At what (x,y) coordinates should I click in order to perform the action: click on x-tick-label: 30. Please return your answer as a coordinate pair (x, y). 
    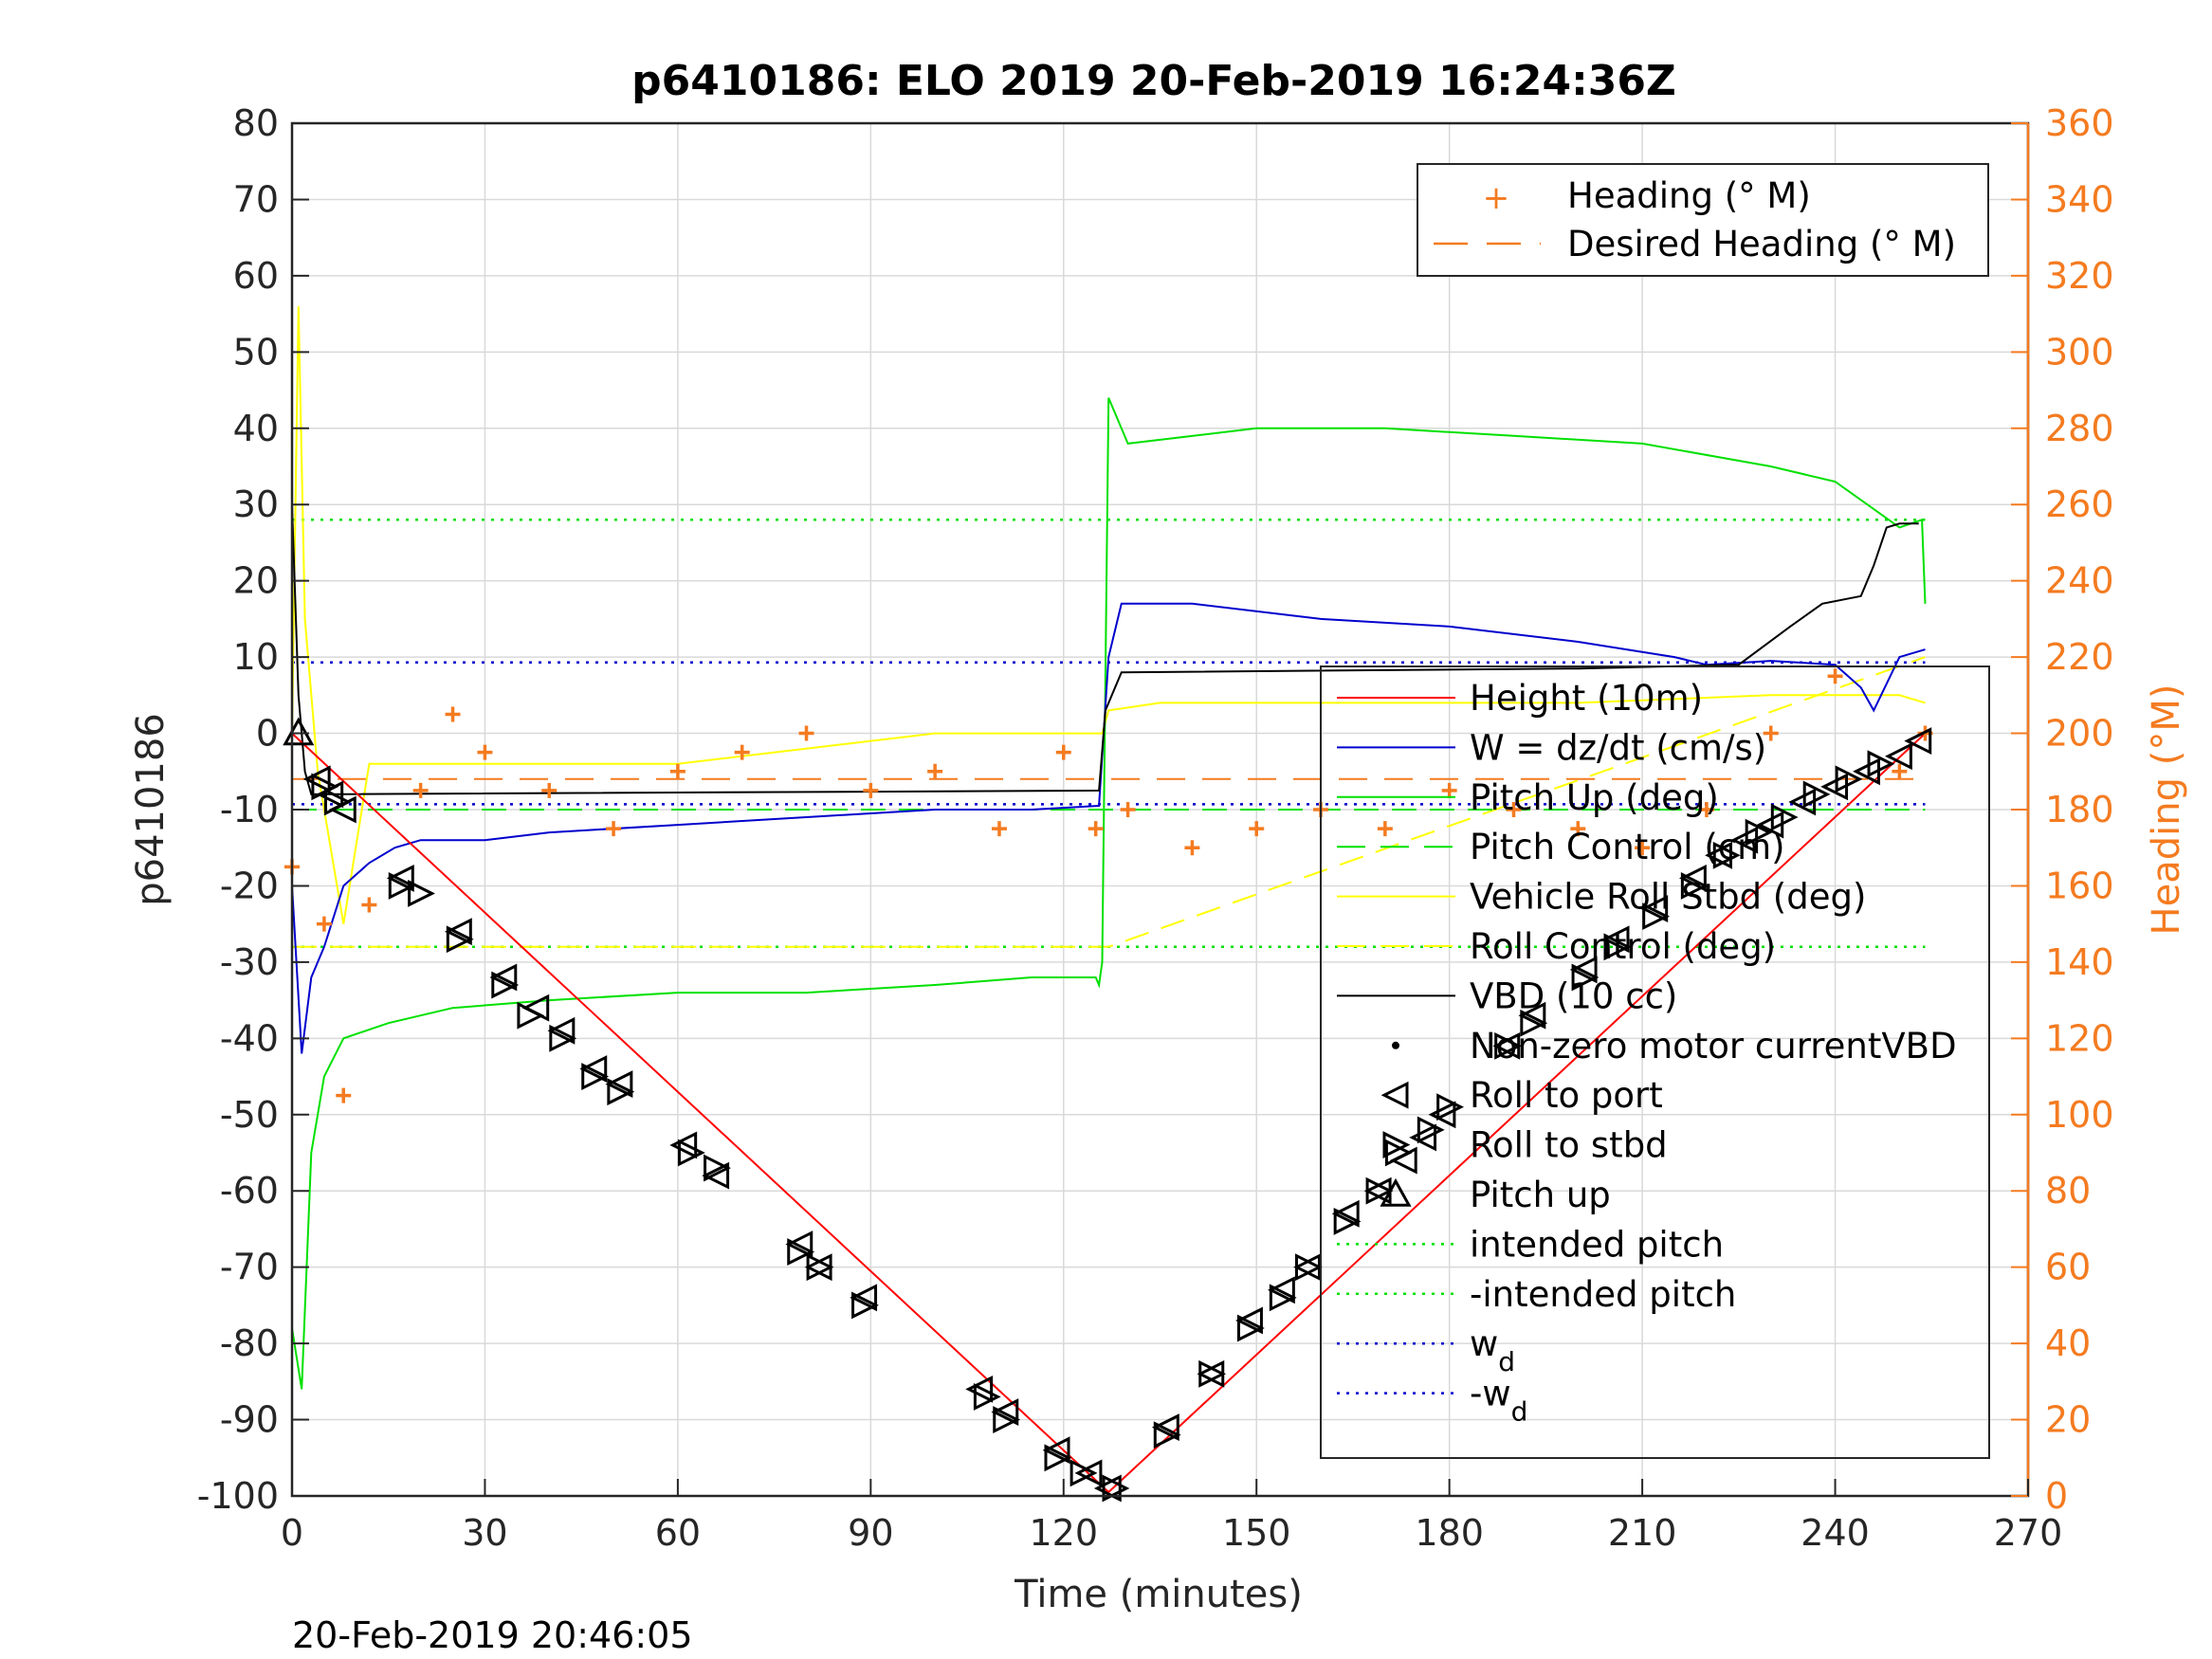
    Looking at the image, I should click on (484, 1533).